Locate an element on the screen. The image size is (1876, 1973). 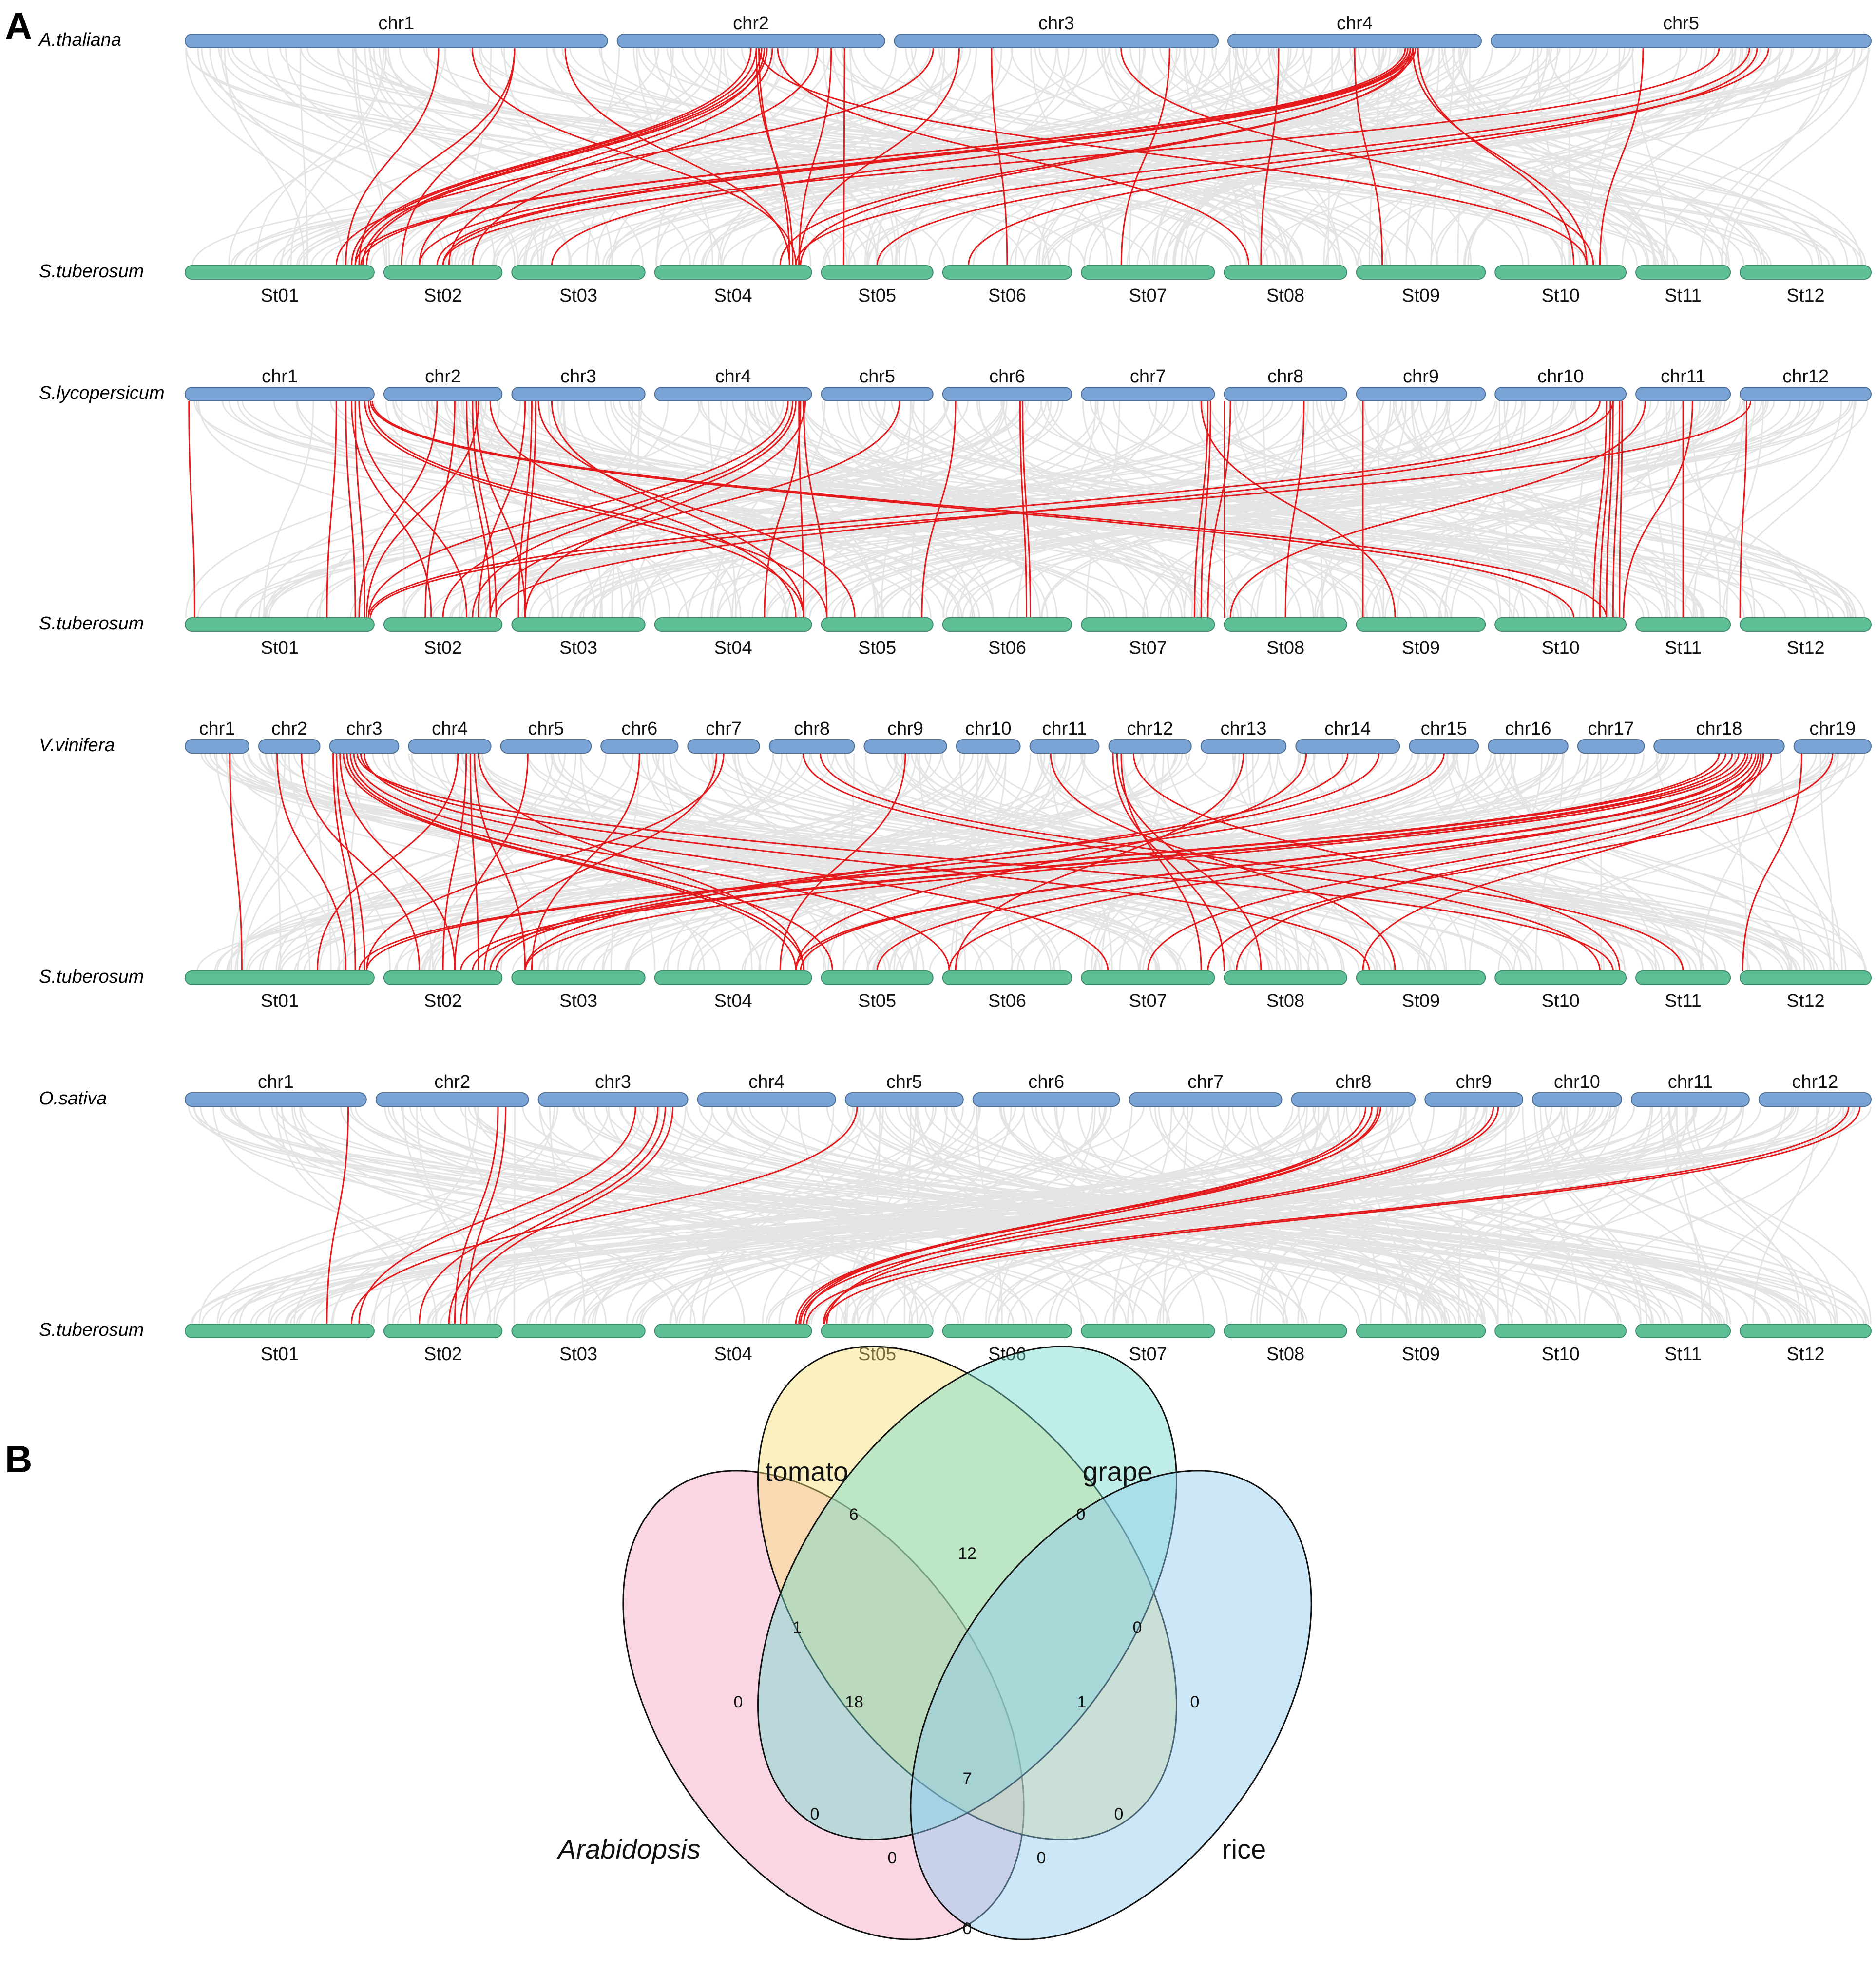
venn-count-grape-only: 0 is located at coordinates (1081, 1514).